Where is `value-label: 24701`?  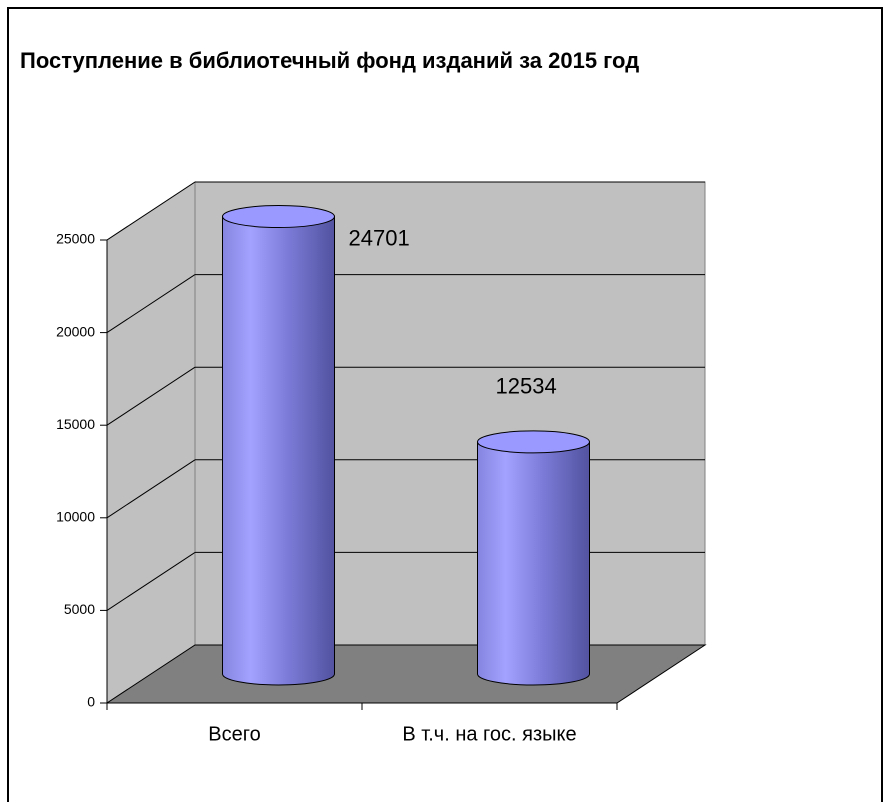 value-label: 24701 is located at coordinates (379, 237).